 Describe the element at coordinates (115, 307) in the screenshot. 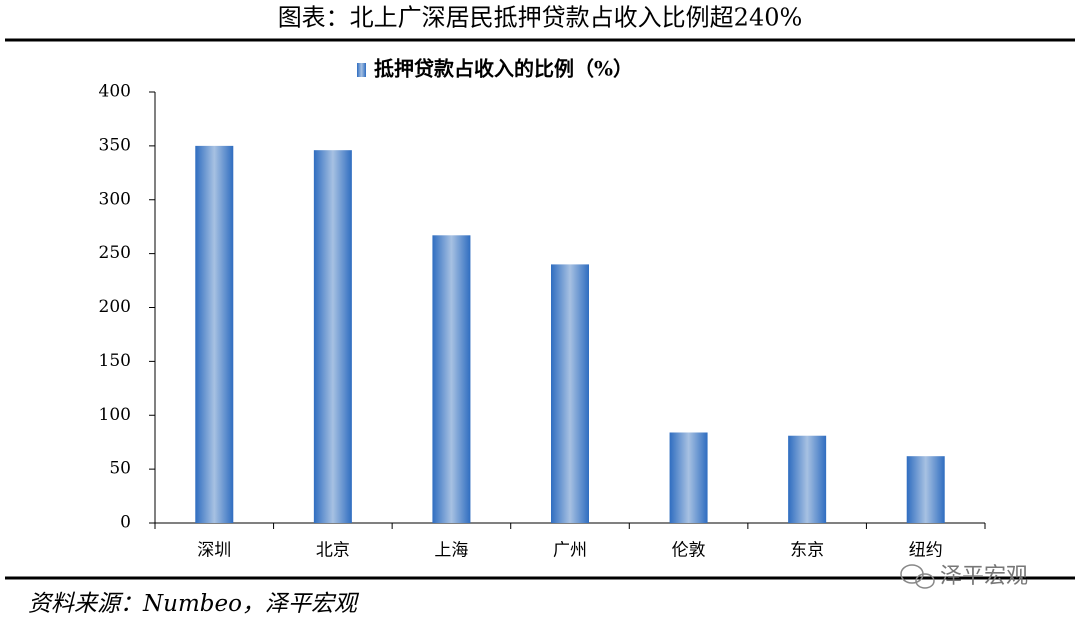

I see `y-tick-label: 200` at that location.